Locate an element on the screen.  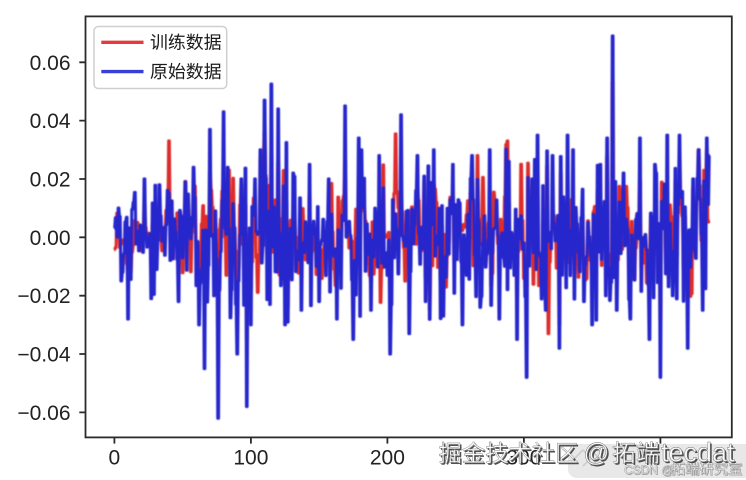
svg-text: 300 is located at coordinates (523, 458).